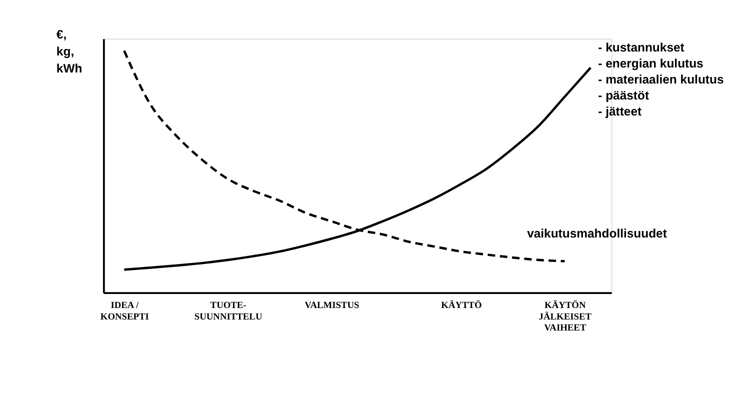 The width and height of the screenshot is (743, 400). Describe the element at coordinates (69, 52) in the screenshot. I see `y-axis-title: €, kg, kWh` at that location.